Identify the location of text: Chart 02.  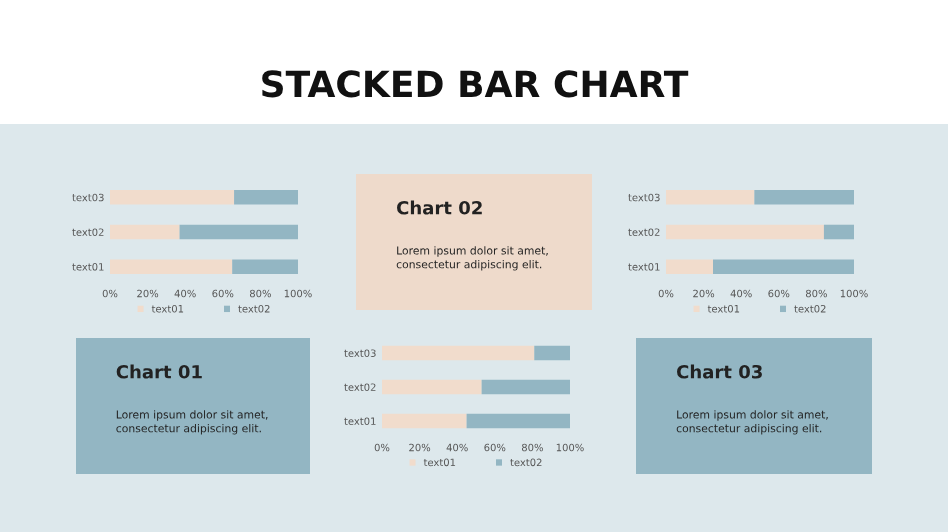
(439, 207).